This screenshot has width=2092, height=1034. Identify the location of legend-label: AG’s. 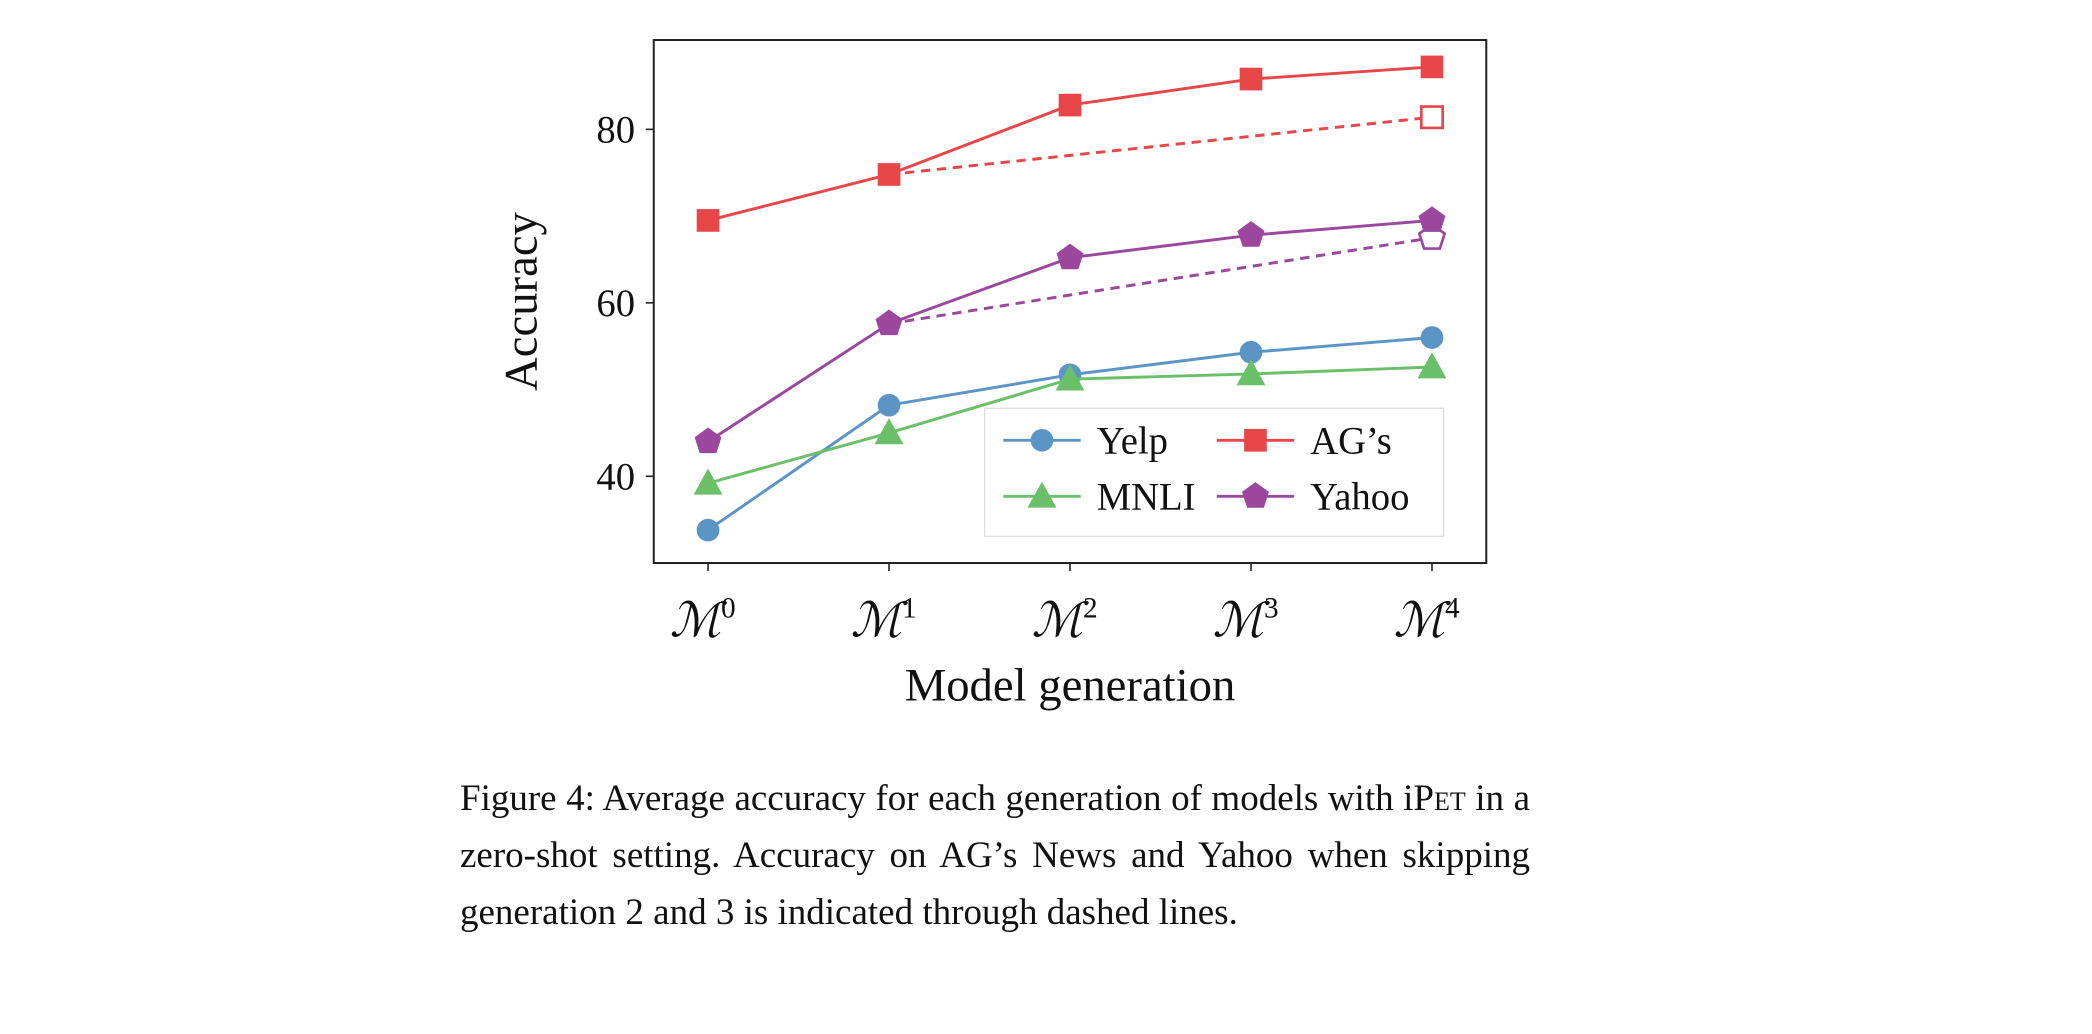
(1351, 442).